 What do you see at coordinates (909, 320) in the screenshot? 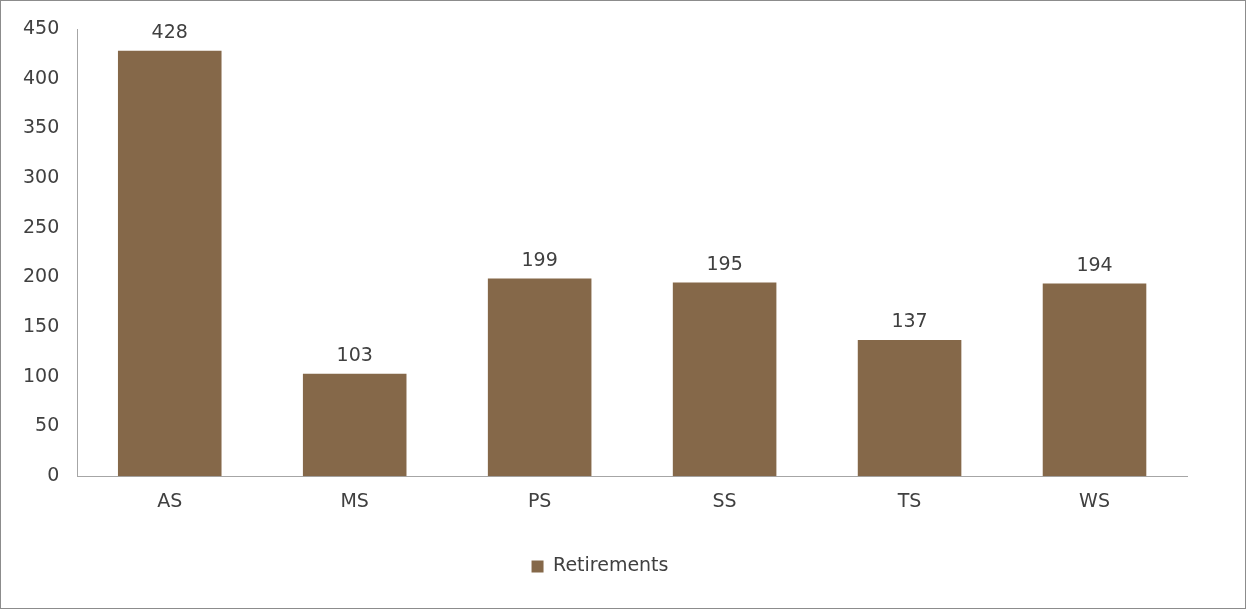
I see `data-label: 137` at bounding box center [909, 320].